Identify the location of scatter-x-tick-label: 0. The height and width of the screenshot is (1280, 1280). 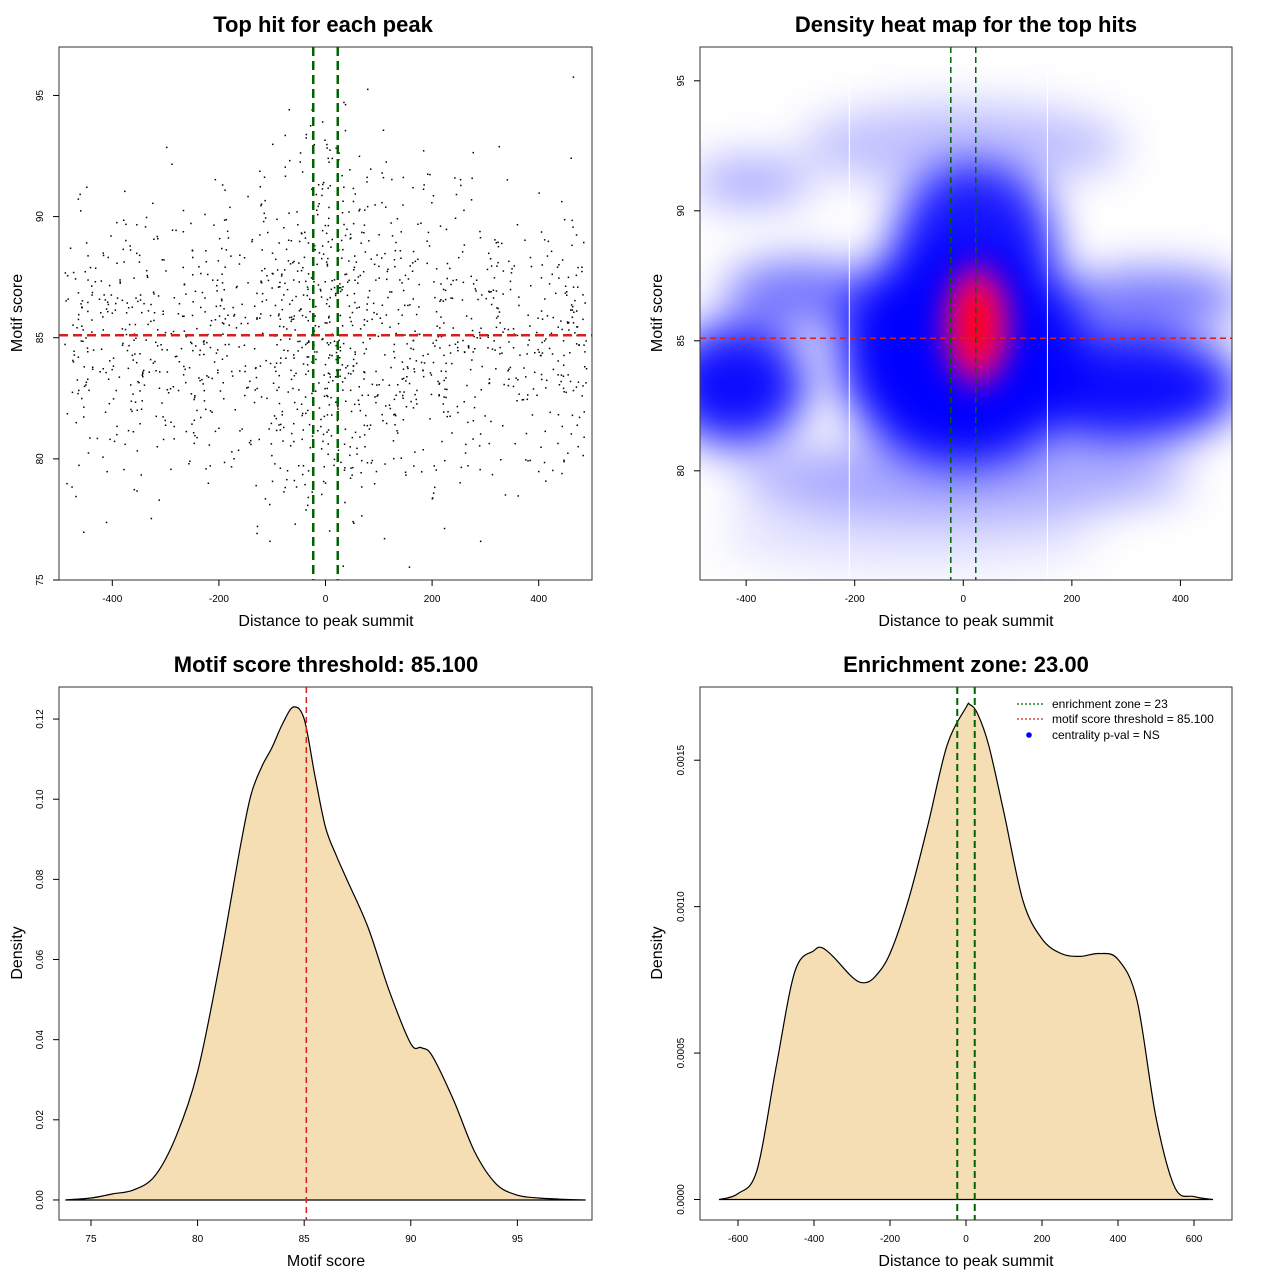
(326, 599).